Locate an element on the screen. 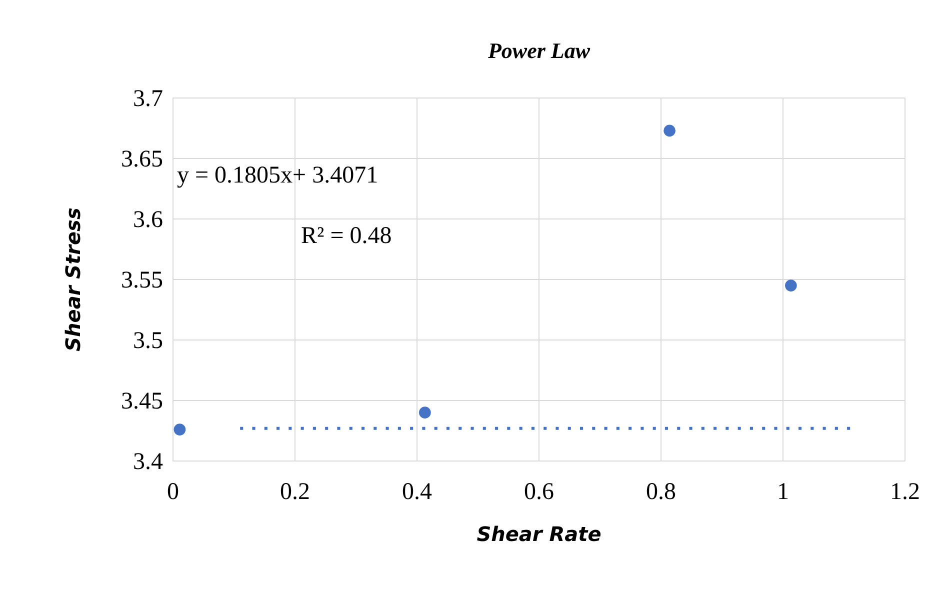 This screenshot has width=949, height=589. y-tick-label: 3.55 is located at coordinates (142, 281).